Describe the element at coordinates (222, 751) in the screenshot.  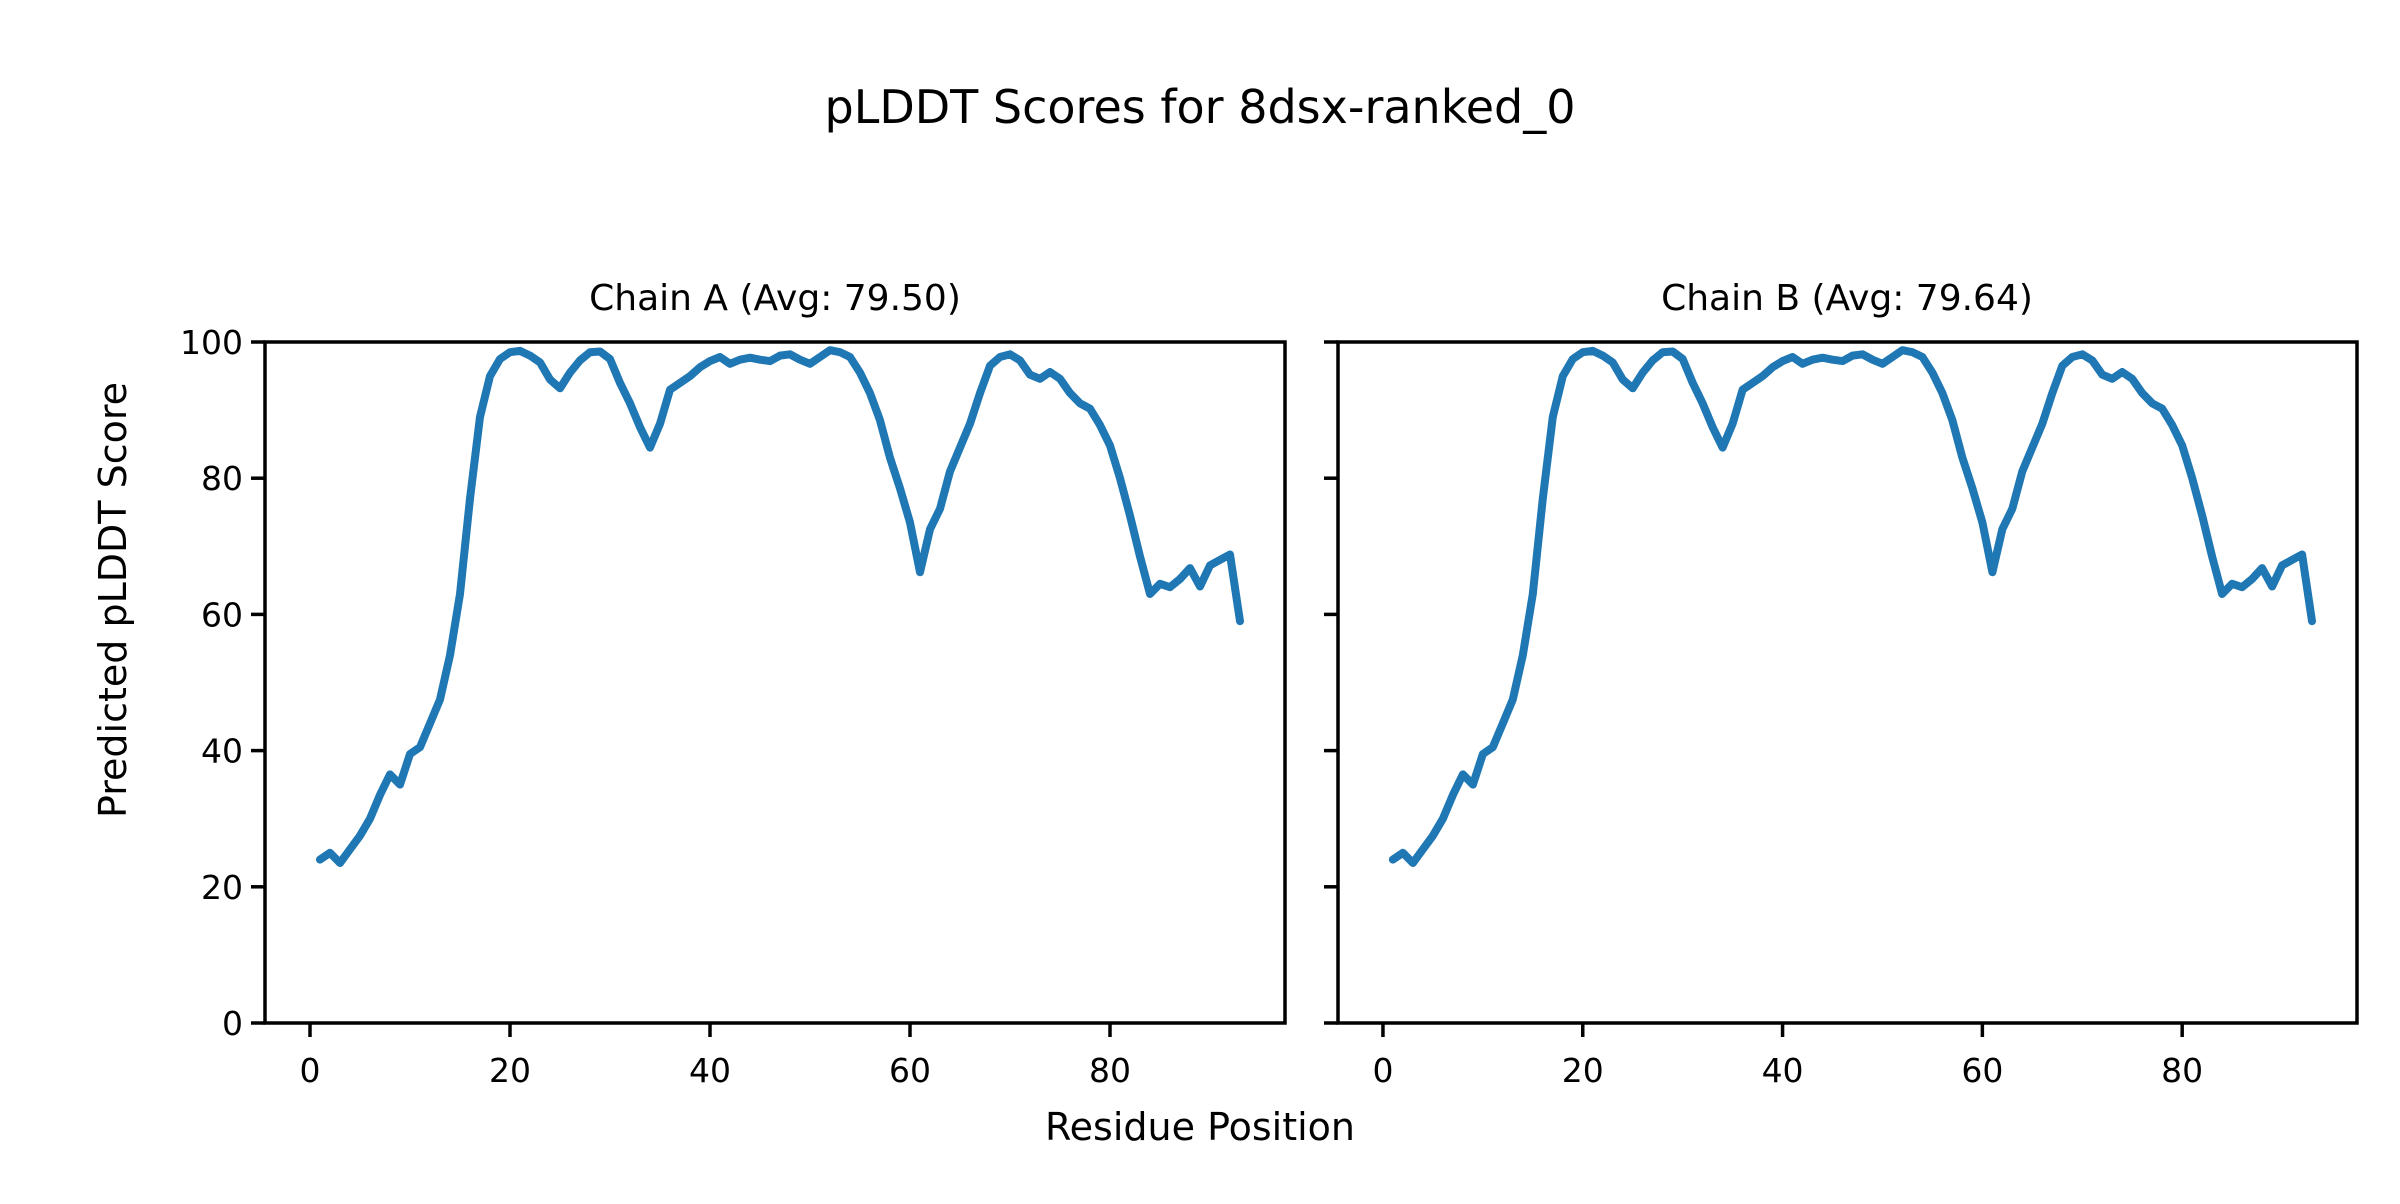
I see `y-tick-label: 40` at that location.